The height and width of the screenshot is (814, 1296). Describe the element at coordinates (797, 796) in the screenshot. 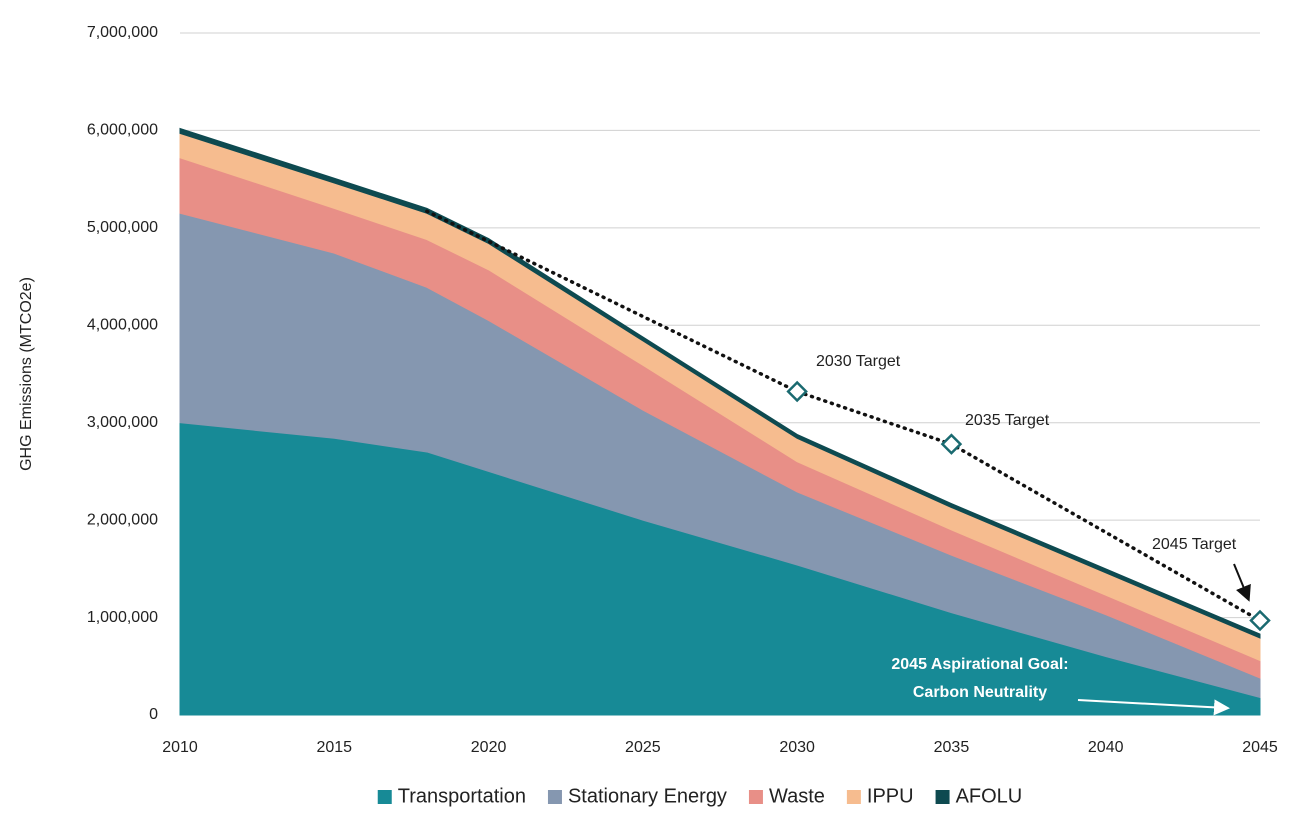

I see `legend-label: Waste` at that location.